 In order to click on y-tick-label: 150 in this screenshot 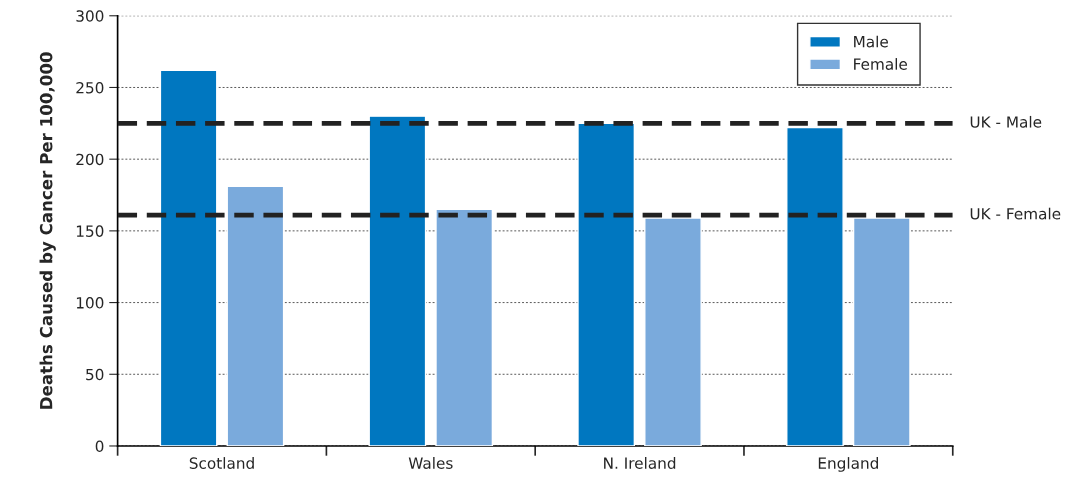, I will do `click(90, 231)`.